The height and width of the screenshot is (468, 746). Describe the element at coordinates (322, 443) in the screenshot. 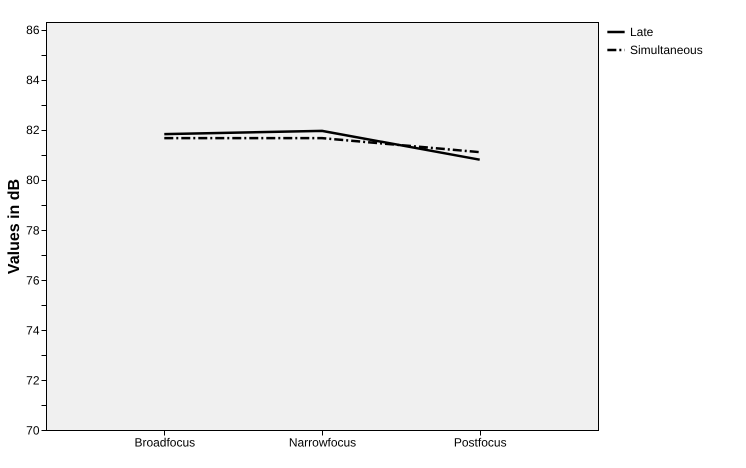

I see `x-tick-label: Narrowfocus` at that location.